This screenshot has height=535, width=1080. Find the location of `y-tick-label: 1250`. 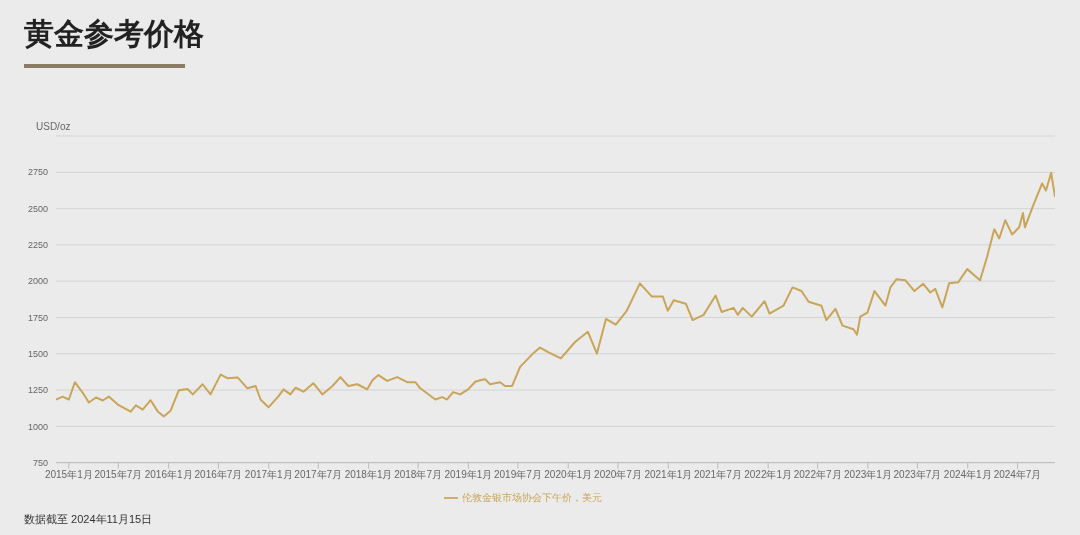

y-tick-label: 1250 is located at coordinates (37, 390).